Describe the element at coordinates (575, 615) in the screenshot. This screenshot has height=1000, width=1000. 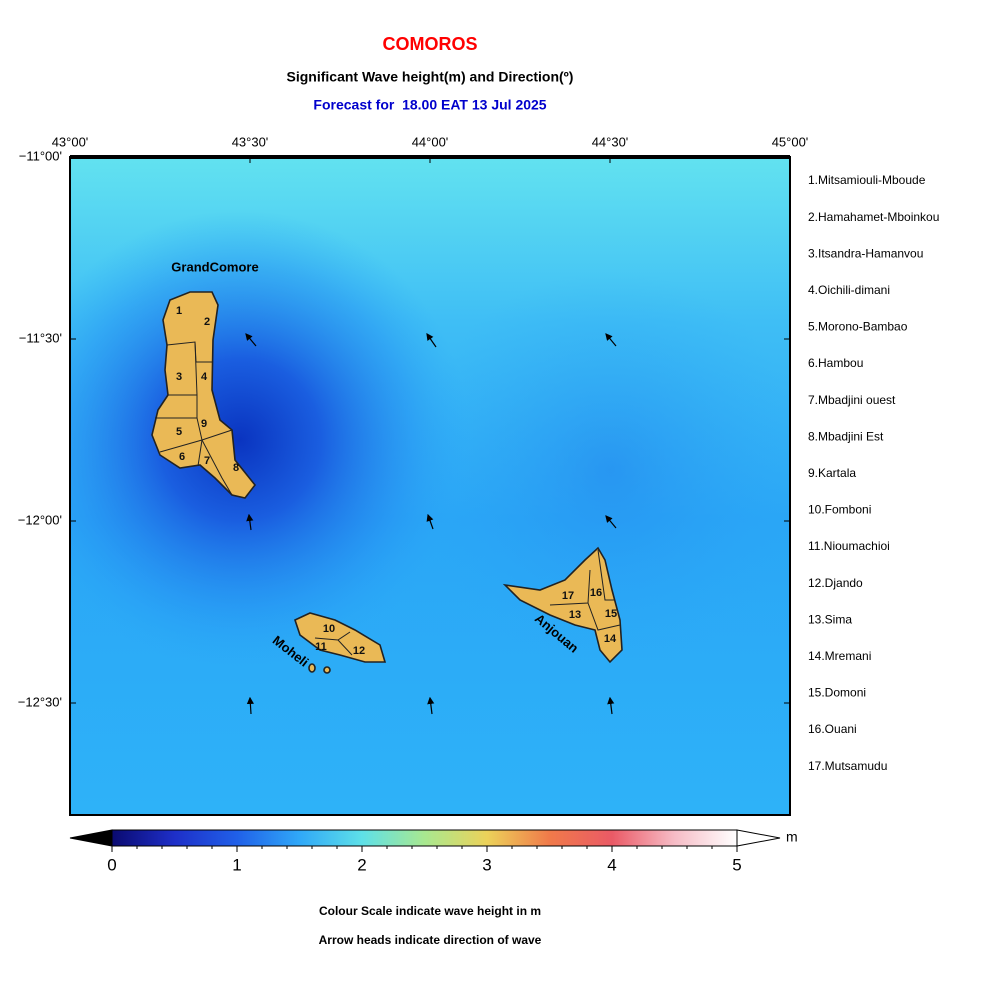
I see `region-number: 13` at that location.